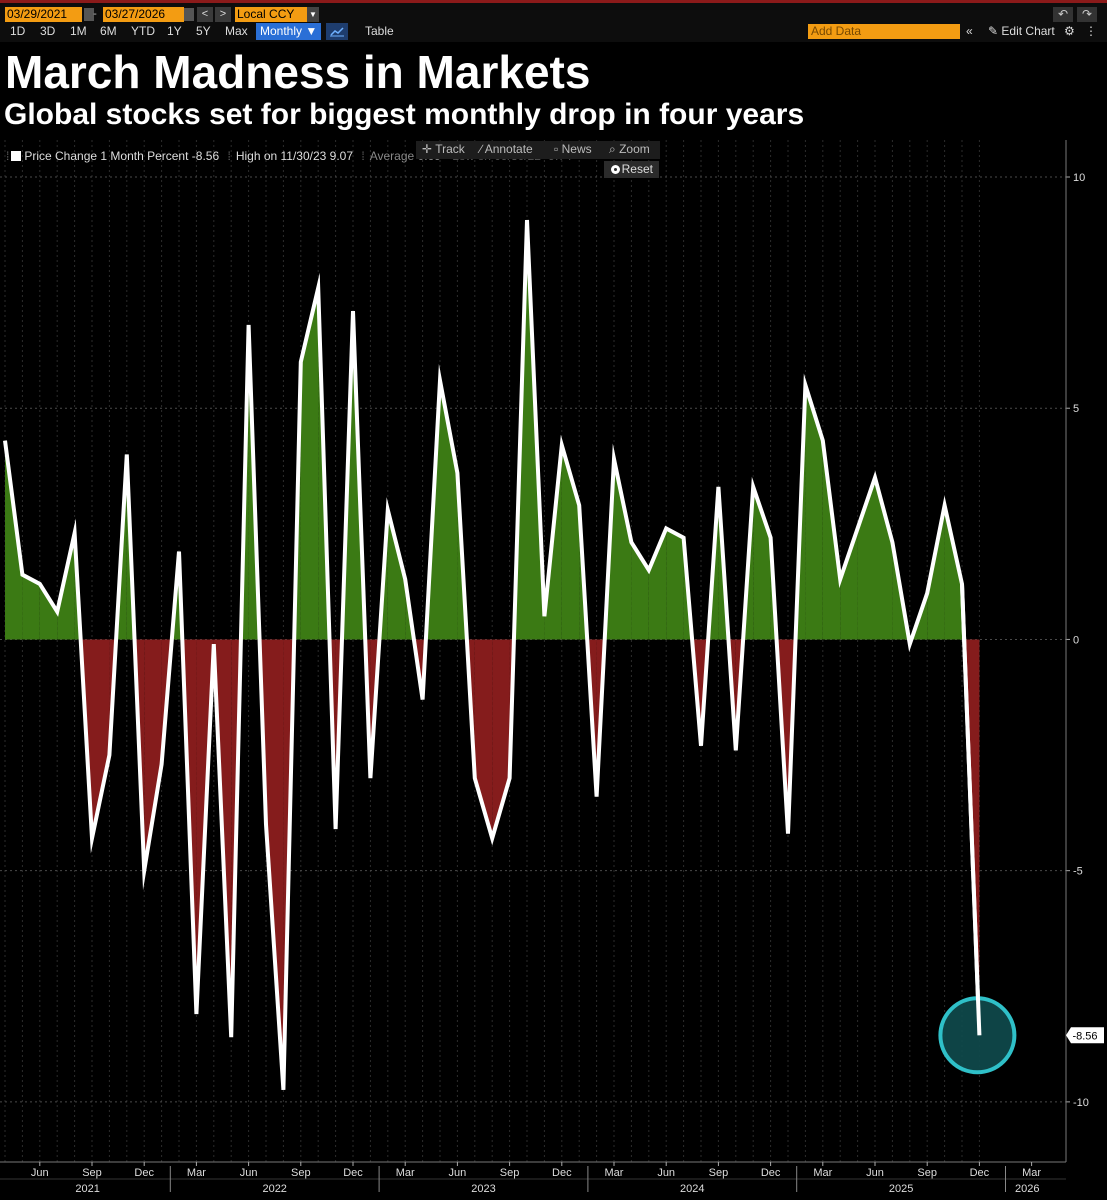 The image size is (1107, 1200). Describe the element at coordinates (612, 149) in the screenshot. I see `zoom-icon: ⌕` at that location.